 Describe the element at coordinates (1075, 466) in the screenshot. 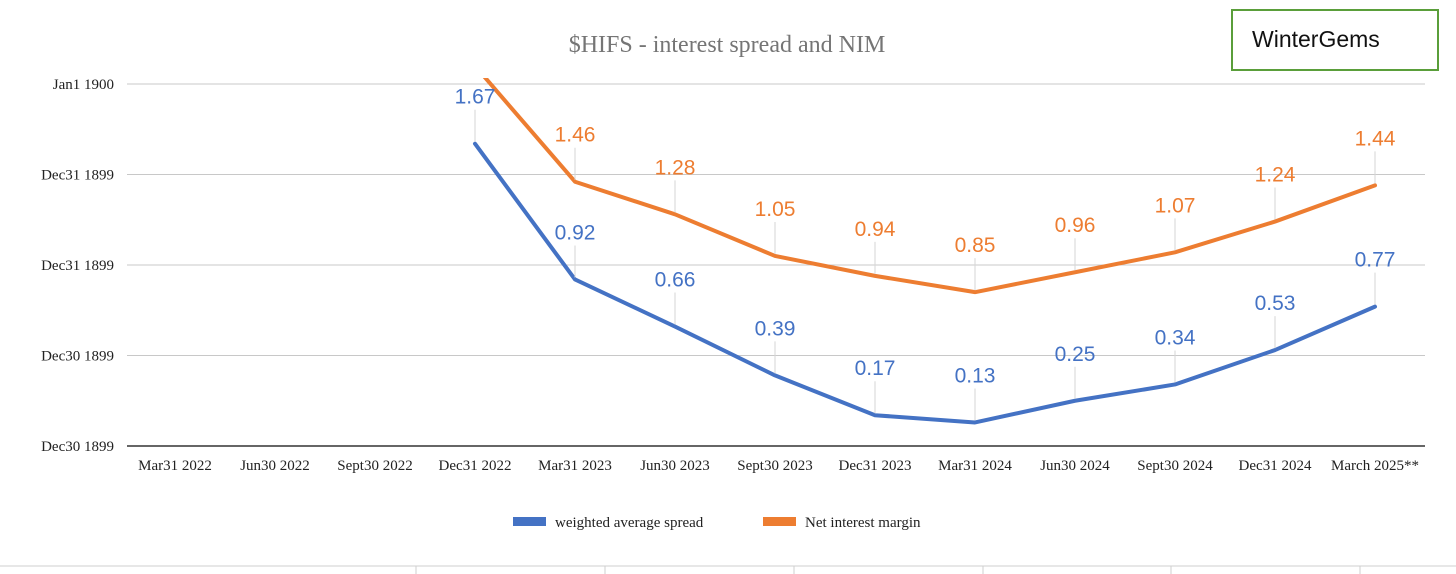

I see `x-tick-label: Jun30 2024` at that location.